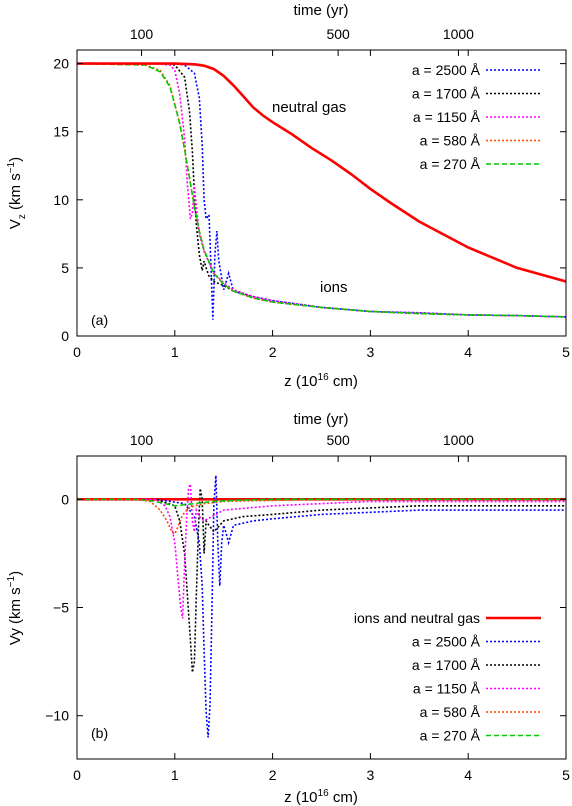 Image resolution: width=572 pixels, height=806 pixels. Describe the element at coordinates (566, 352) in the screenshot. I see `x-tick-label-a-5: 5` at that location.